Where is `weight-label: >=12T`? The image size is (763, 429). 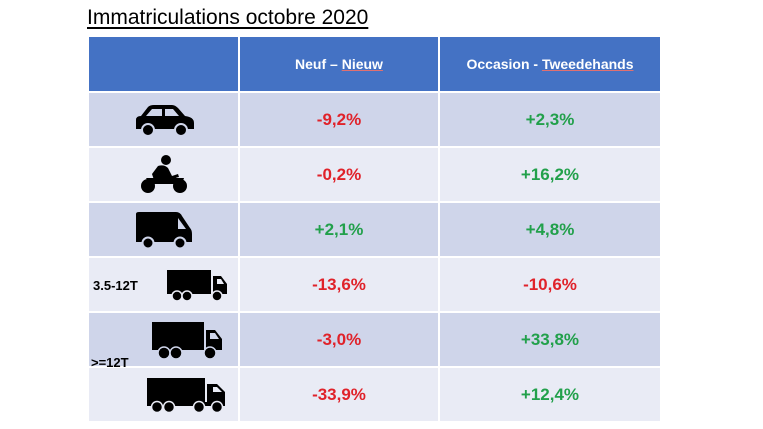
weight-label: >=12T is located at coordinates (110, 362).